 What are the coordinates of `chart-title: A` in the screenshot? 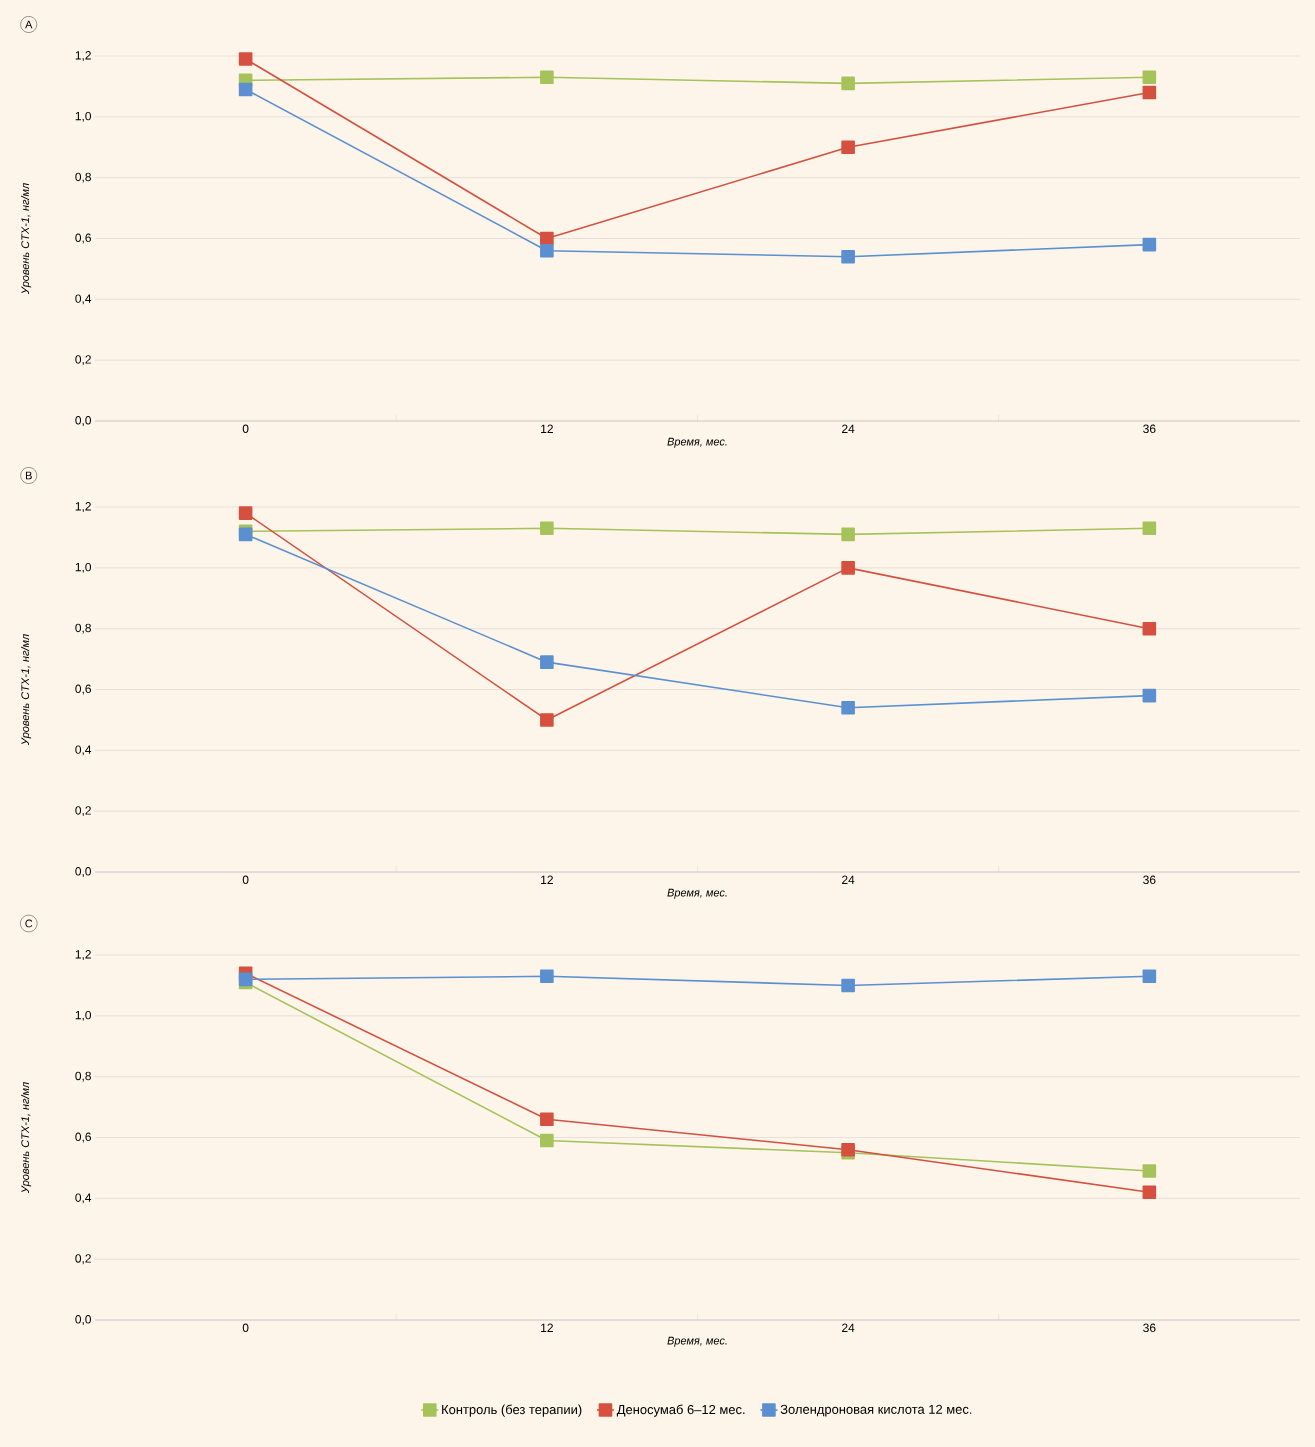 It's located at (29, 24).